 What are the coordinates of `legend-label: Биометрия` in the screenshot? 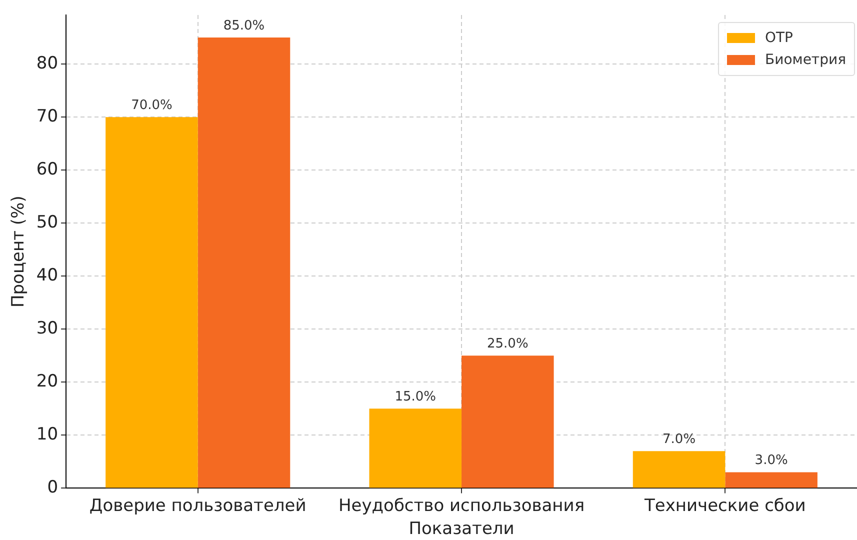 It's located at (805, 60).